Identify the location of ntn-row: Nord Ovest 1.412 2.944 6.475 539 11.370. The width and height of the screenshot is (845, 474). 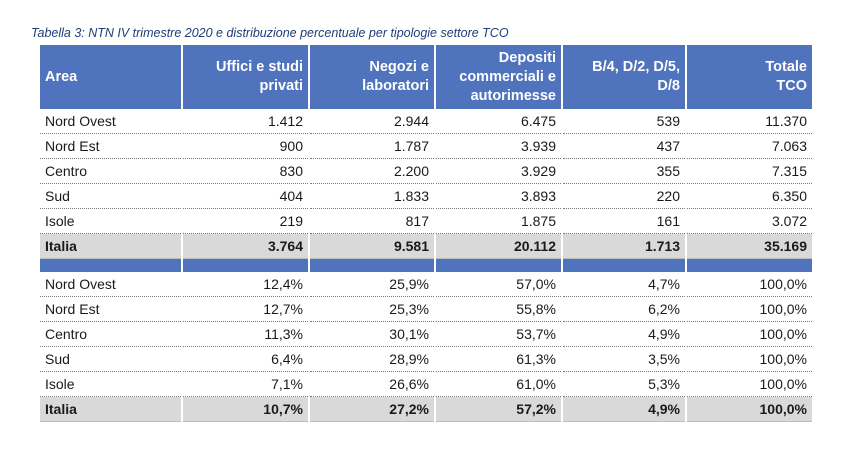
(426, 121).